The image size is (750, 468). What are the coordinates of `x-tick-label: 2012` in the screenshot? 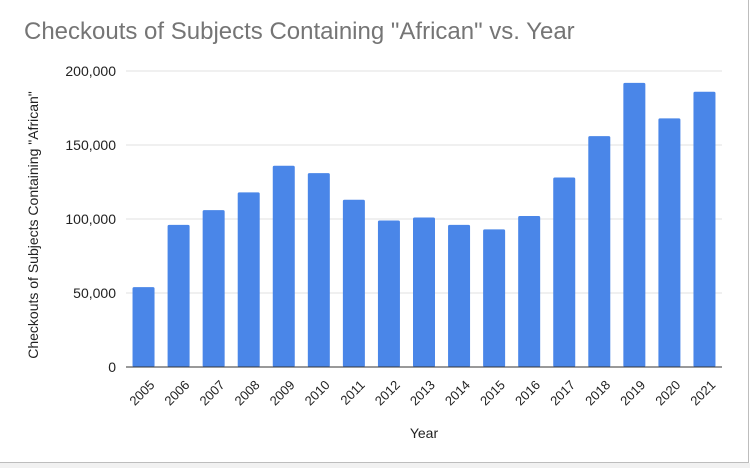 It's located at (387, 392).